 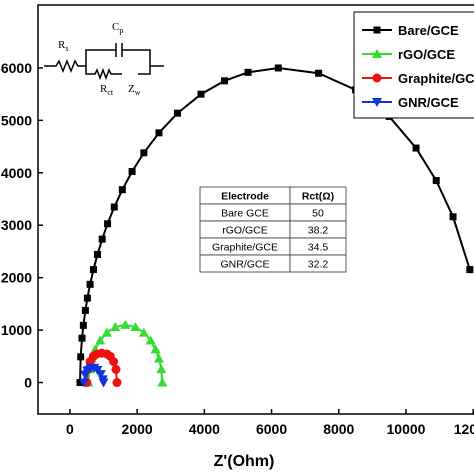 I want to click on inset-label-main: Z, so click(x=131, y=89).